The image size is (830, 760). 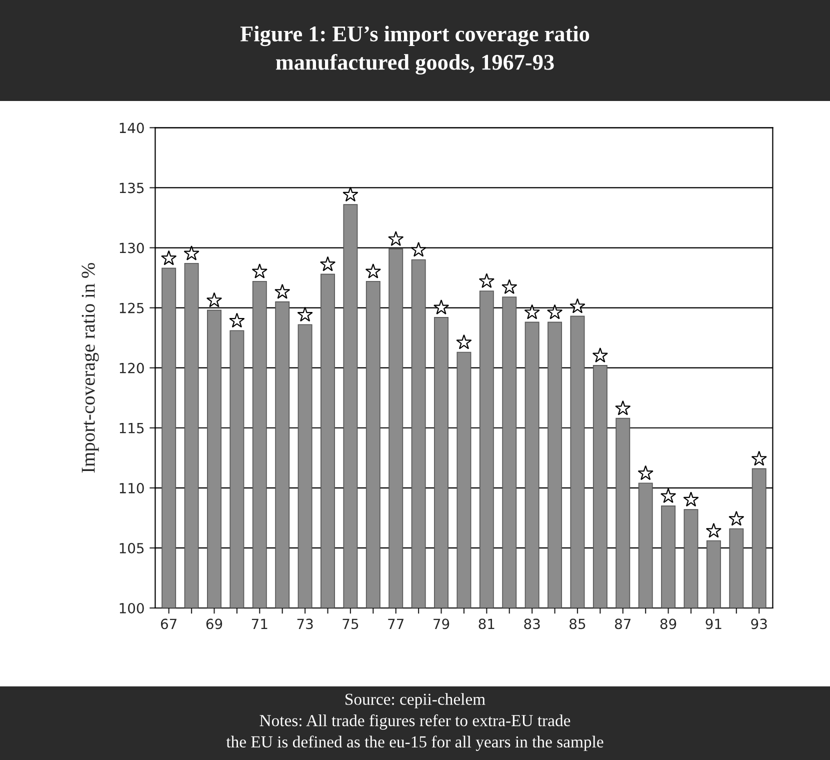 I want to click on x-tick-label: 85, so click(x=578, y=624).